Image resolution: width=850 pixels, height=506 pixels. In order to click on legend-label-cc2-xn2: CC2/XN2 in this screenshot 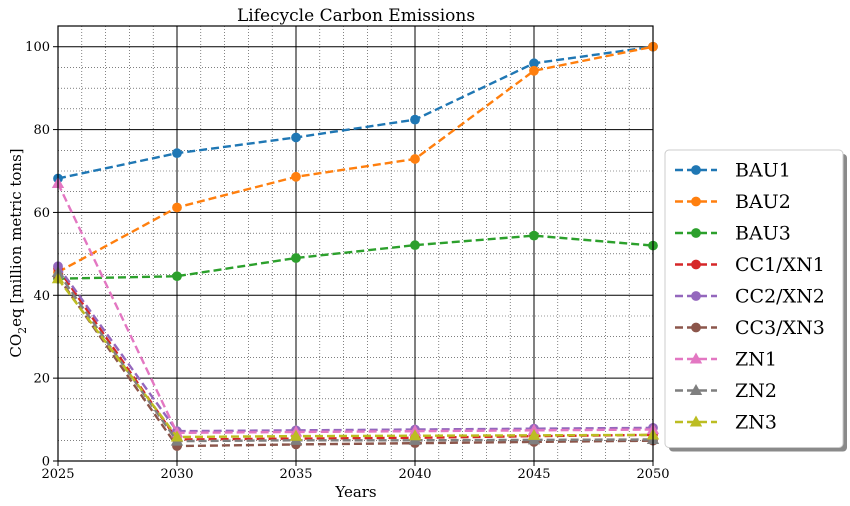, I will do `click(780, 297)`.